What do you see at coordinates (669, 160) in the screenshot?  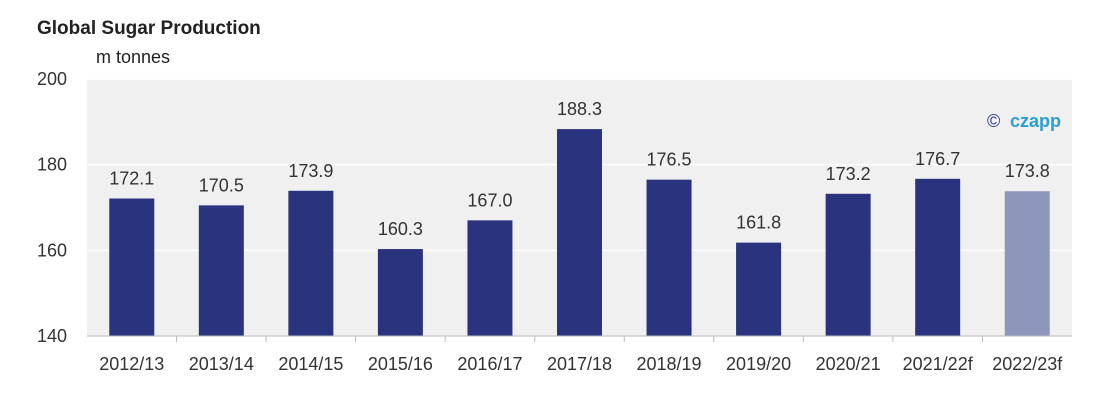 I see `data-label: 176.5` at bounding box center [669, 160].